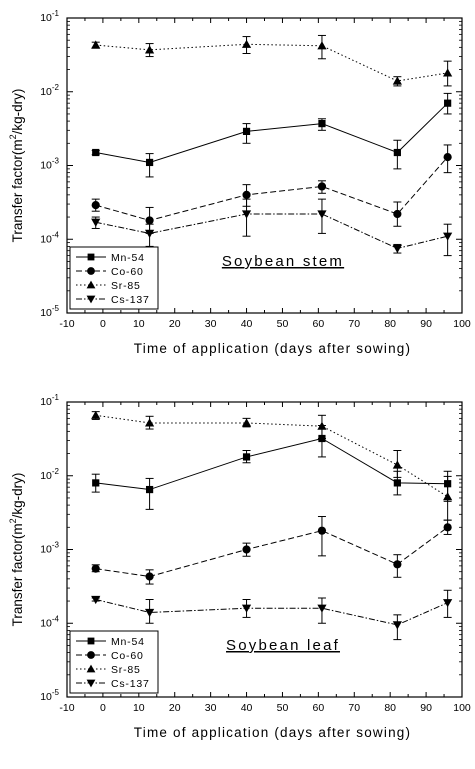 The height and width of the screenshot is (769, 475). What do you see at coordinates (426, 708) in the screenshot?
I see `leaf-x-tick-label: 90` at bounding box center [426, 708].